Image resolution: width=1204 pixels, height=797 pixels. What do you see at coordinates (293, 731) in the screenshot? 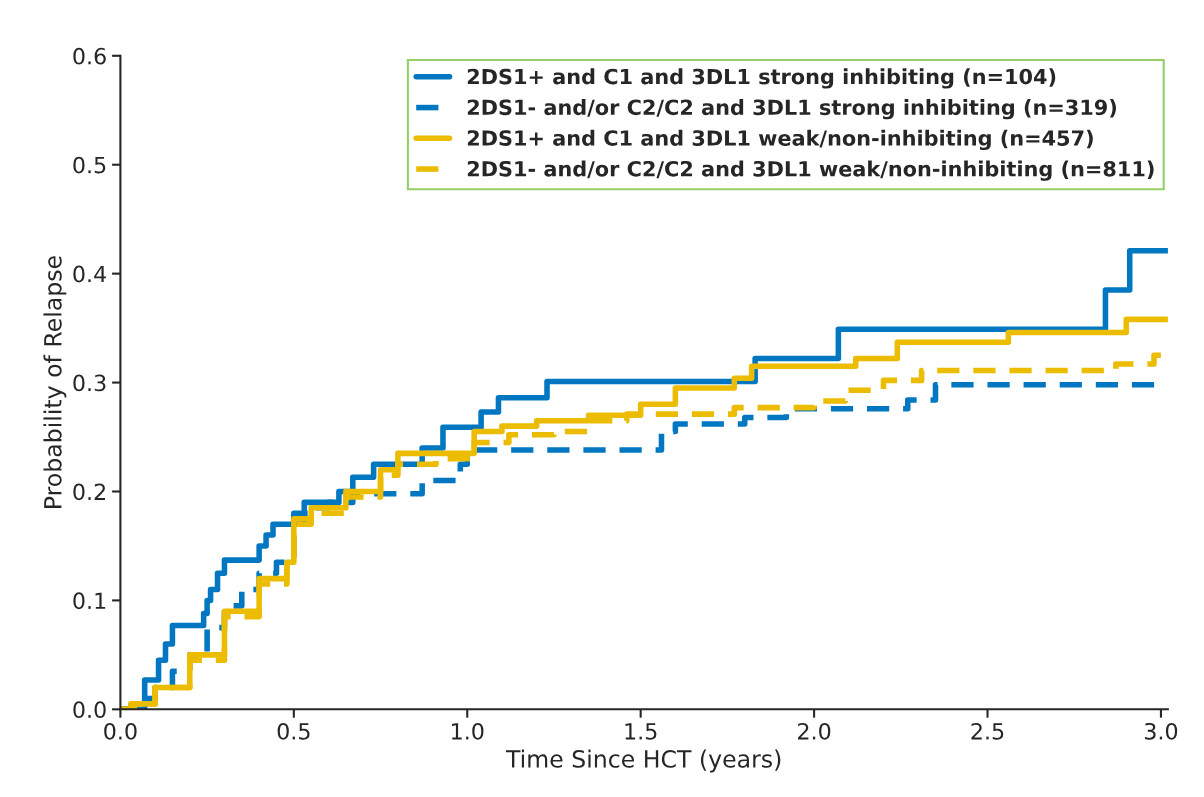
I see `x-tick-label: 0.5` at bounding box center [293, 731].